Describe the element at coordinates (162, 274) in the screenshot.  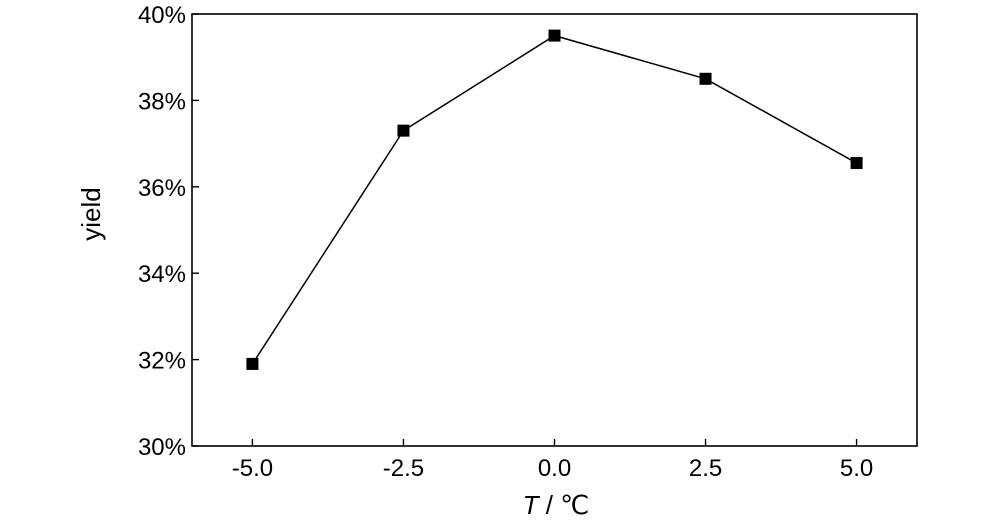
I see `y-tick-label: 34%` at that location.